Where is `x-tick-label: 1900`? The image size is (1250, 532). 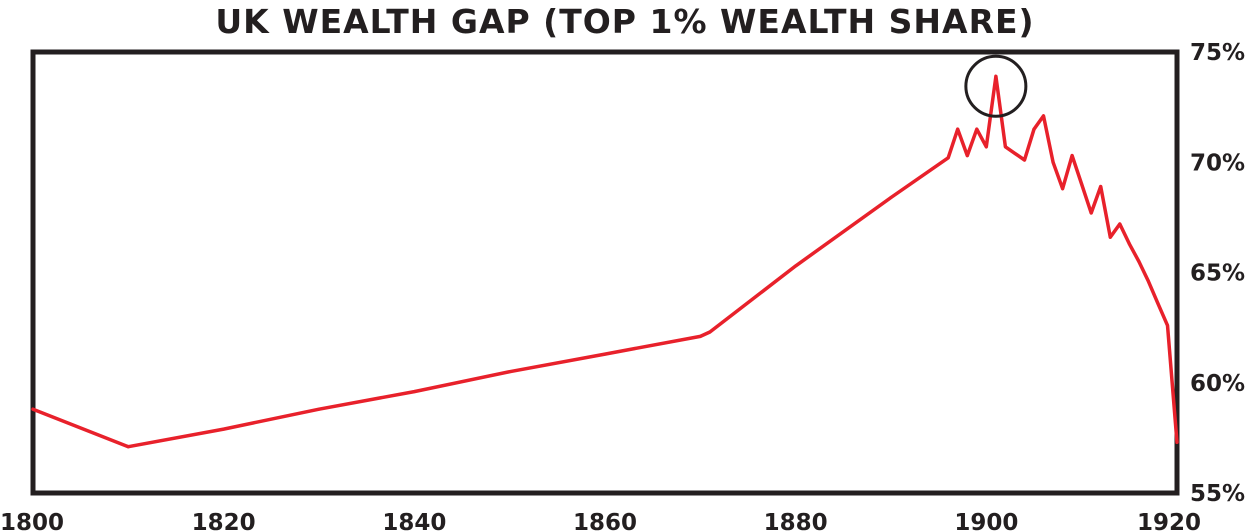 x-tick-label: 1900 is located at coordinates (986, 521).